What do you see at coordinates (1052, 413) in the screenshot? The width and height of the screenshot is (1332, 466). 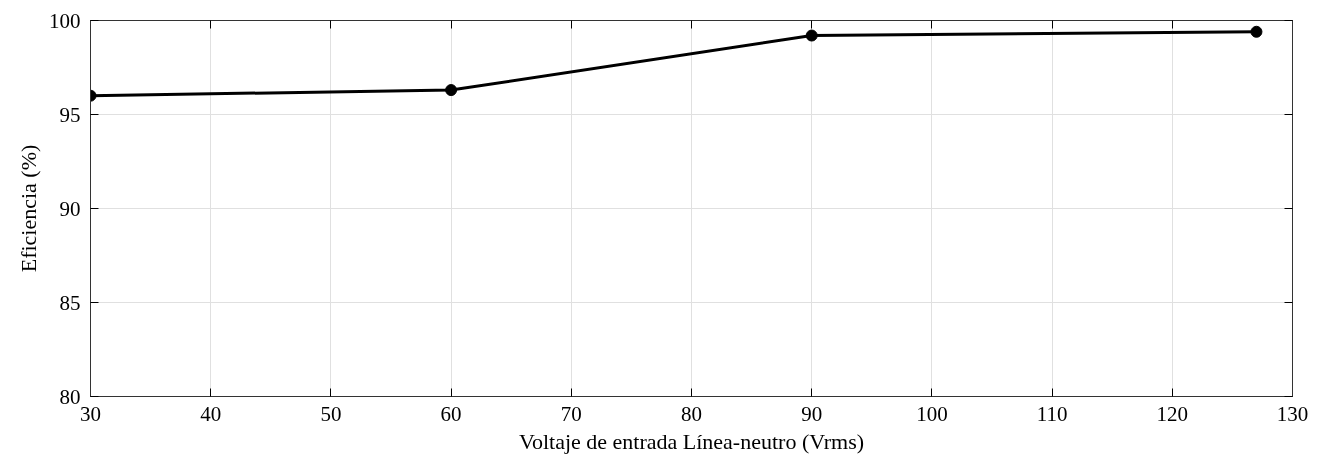 I see `x-tick-label: 110` at bounding box center [1052, 413].